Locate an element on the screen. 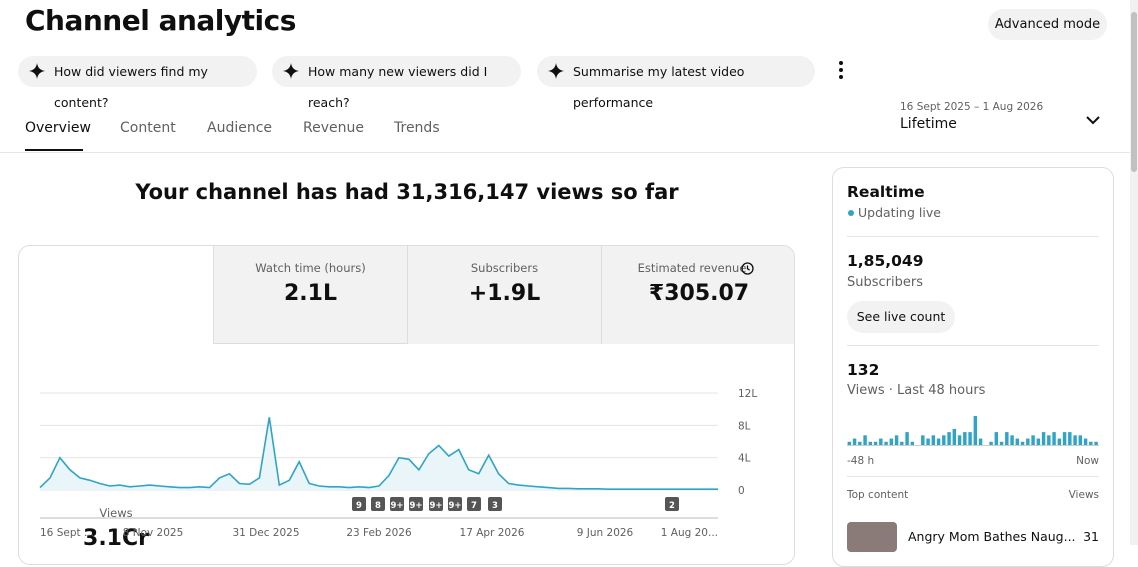  x-tick-label: 31 Dec 2025 is located at coordinates (265, 533).